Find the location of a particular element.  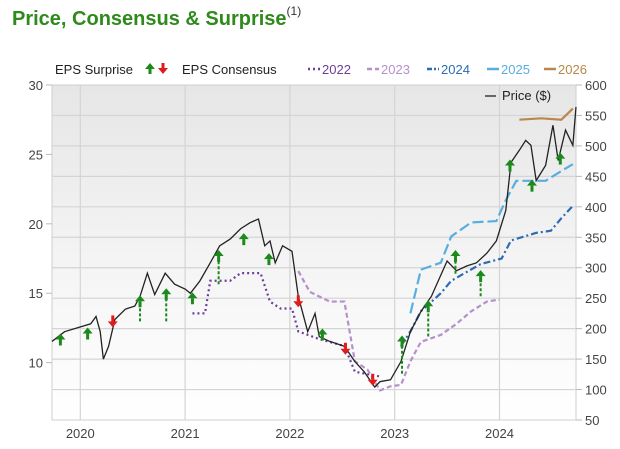

right-tick-label: 150 is located at coordinates (596, 359).